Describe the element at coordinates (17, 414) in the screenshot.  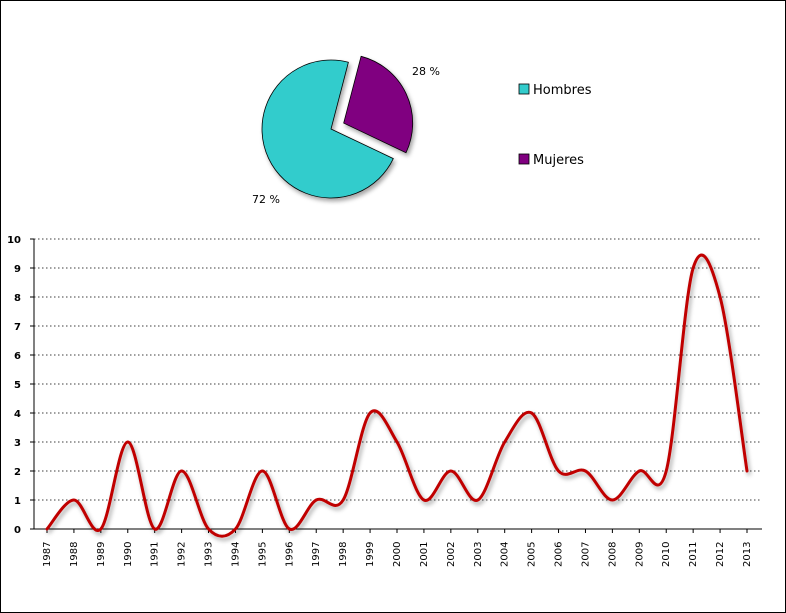
I see `y-tick-label: 4` at that location.